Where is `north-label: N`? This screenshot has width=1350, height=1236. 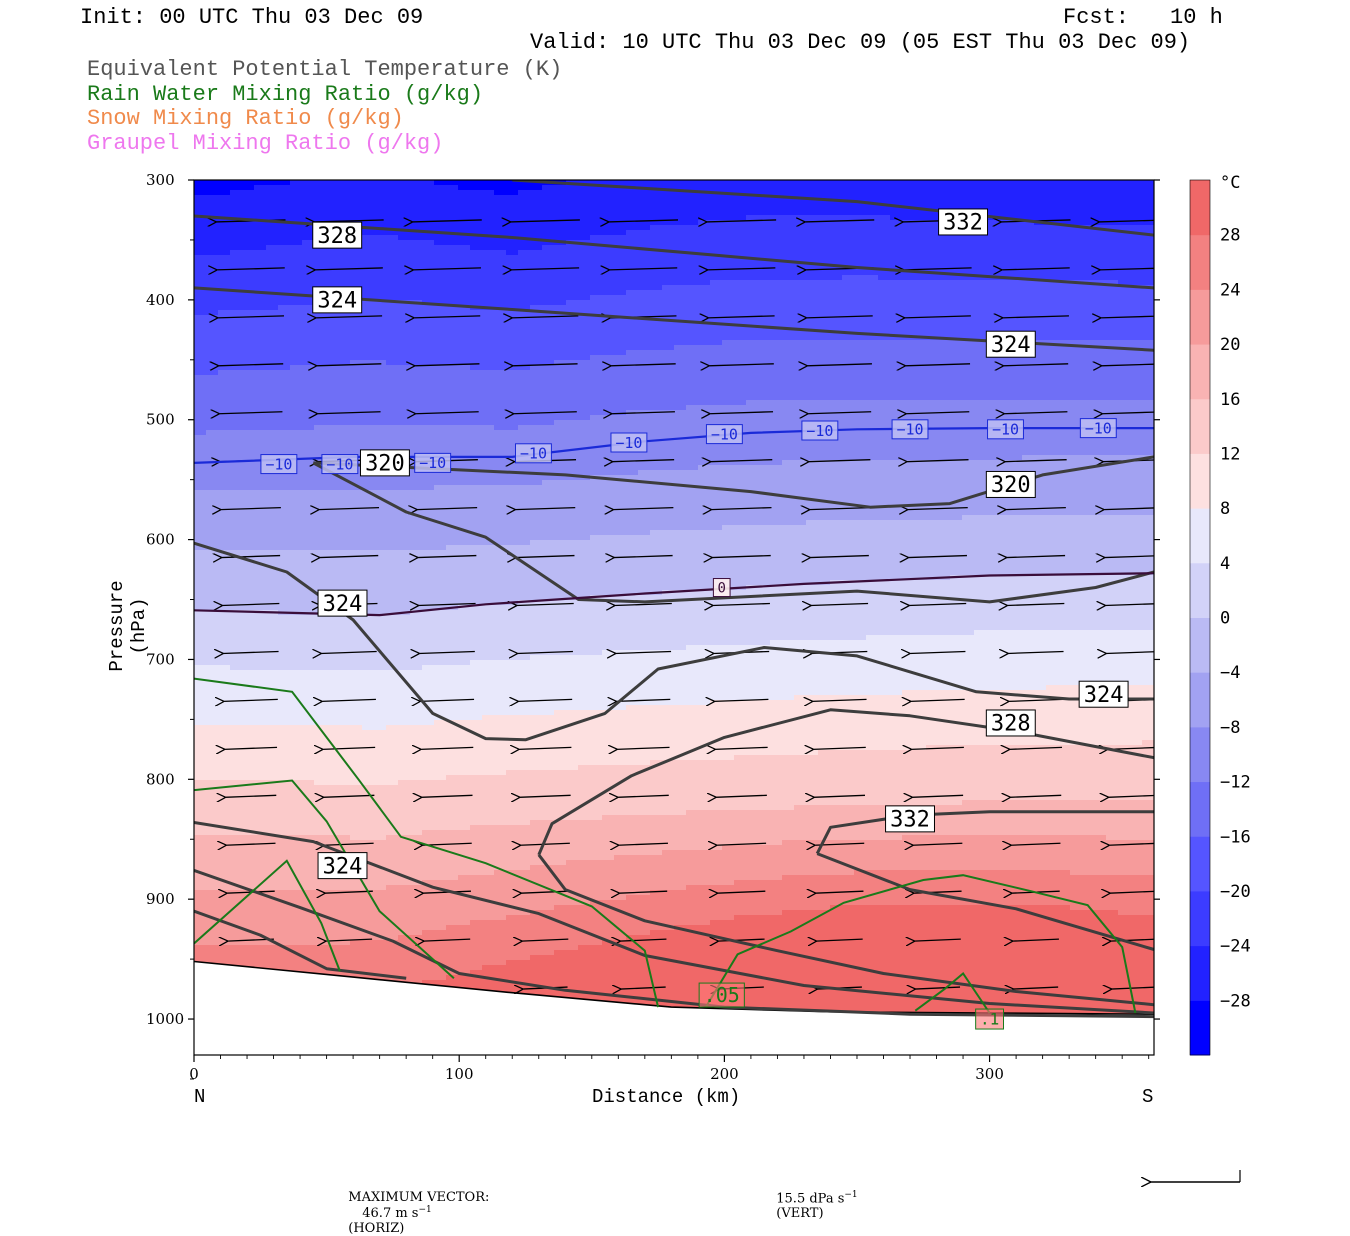 north-label: N is located at coordinates (199, 1097).